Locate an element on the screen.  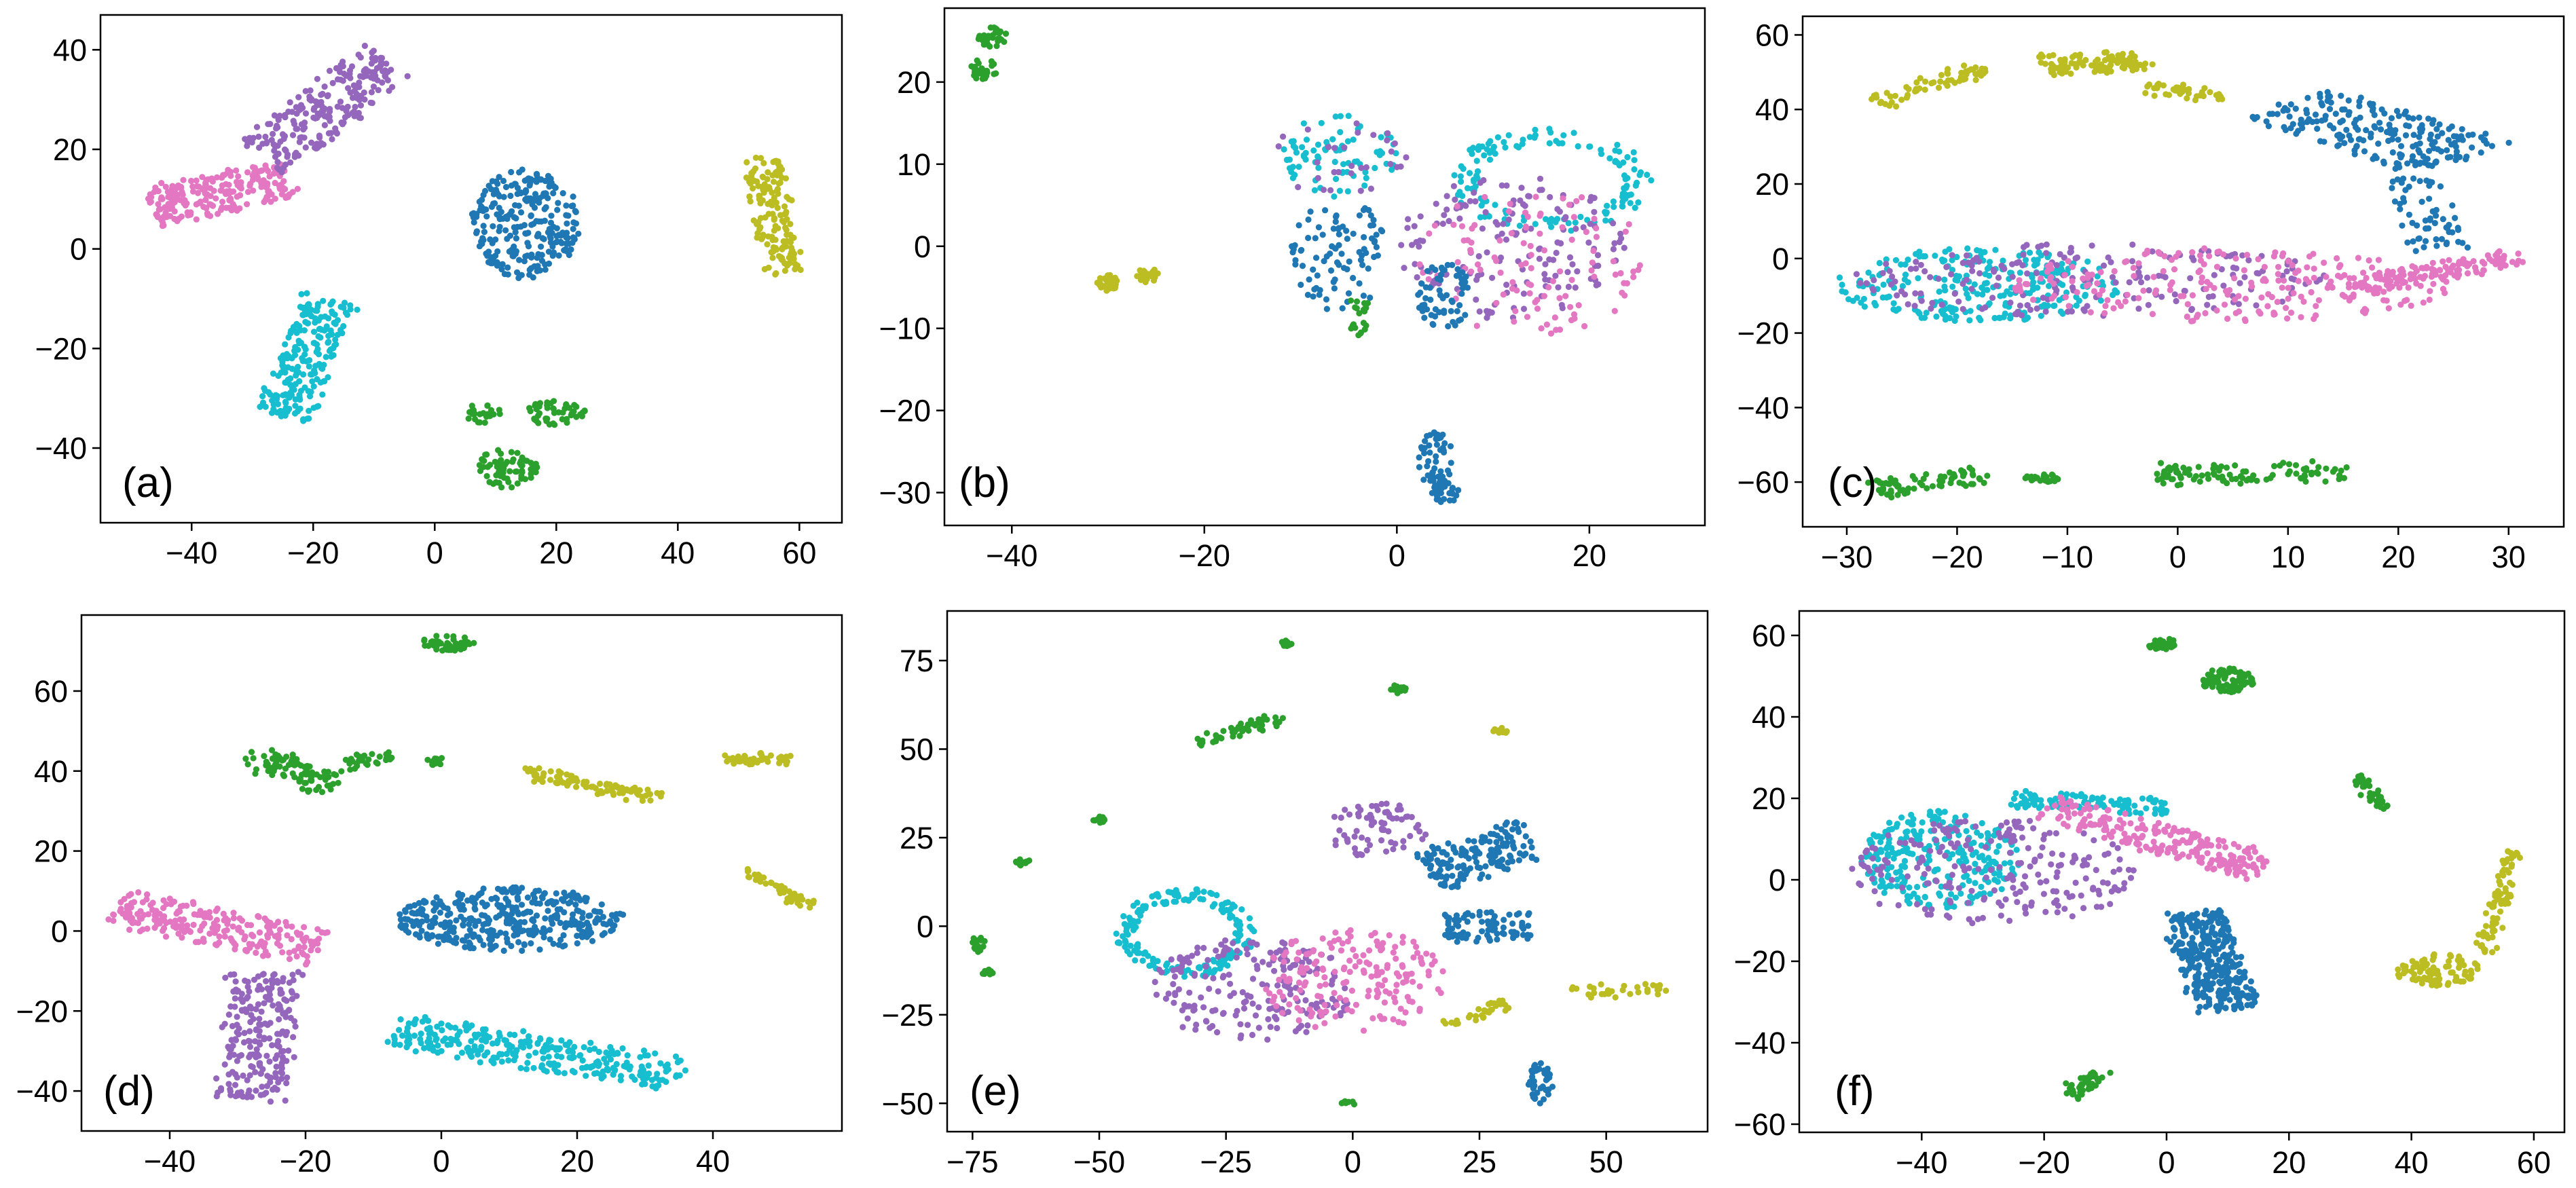
cluster-green is located at coordinates (557, 413).